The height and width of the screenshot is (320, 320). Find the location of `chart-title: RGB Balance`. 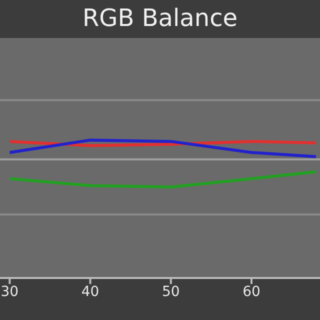

chart-title: RGB Balance is located at coordinates (160, 18).